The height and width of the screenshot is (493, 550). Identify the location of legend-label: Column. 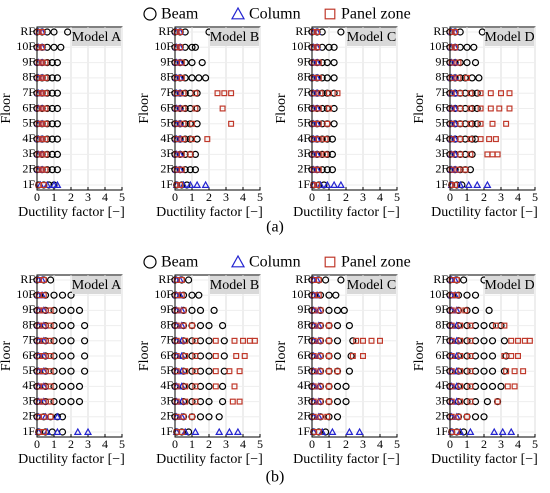
(275, 262).